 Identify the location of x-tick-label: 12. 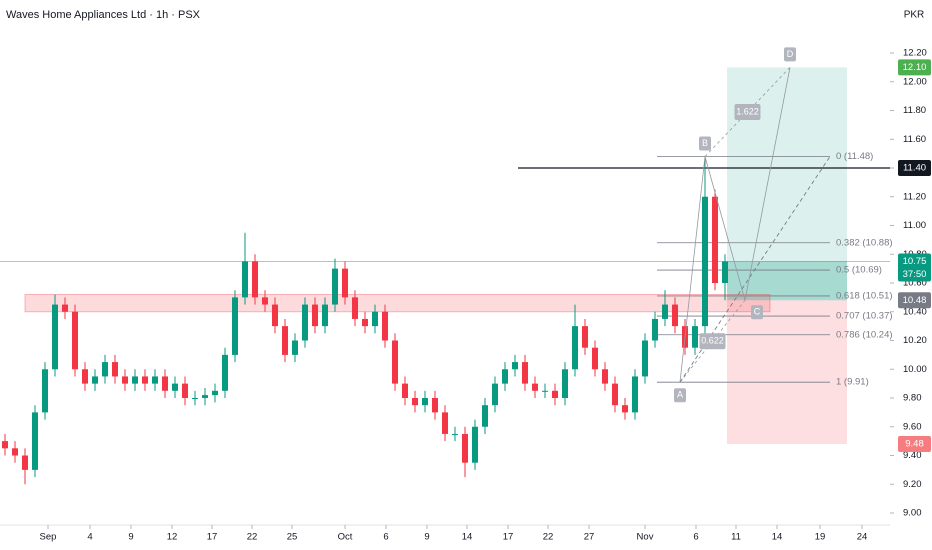
(172, 537).